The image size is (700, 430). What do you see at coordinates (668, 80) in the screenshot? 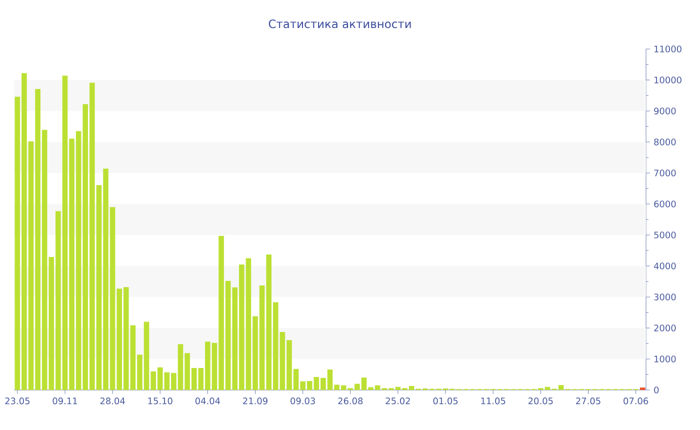
I see `y-tick-label: 10000` at bounding box center [668, 80].